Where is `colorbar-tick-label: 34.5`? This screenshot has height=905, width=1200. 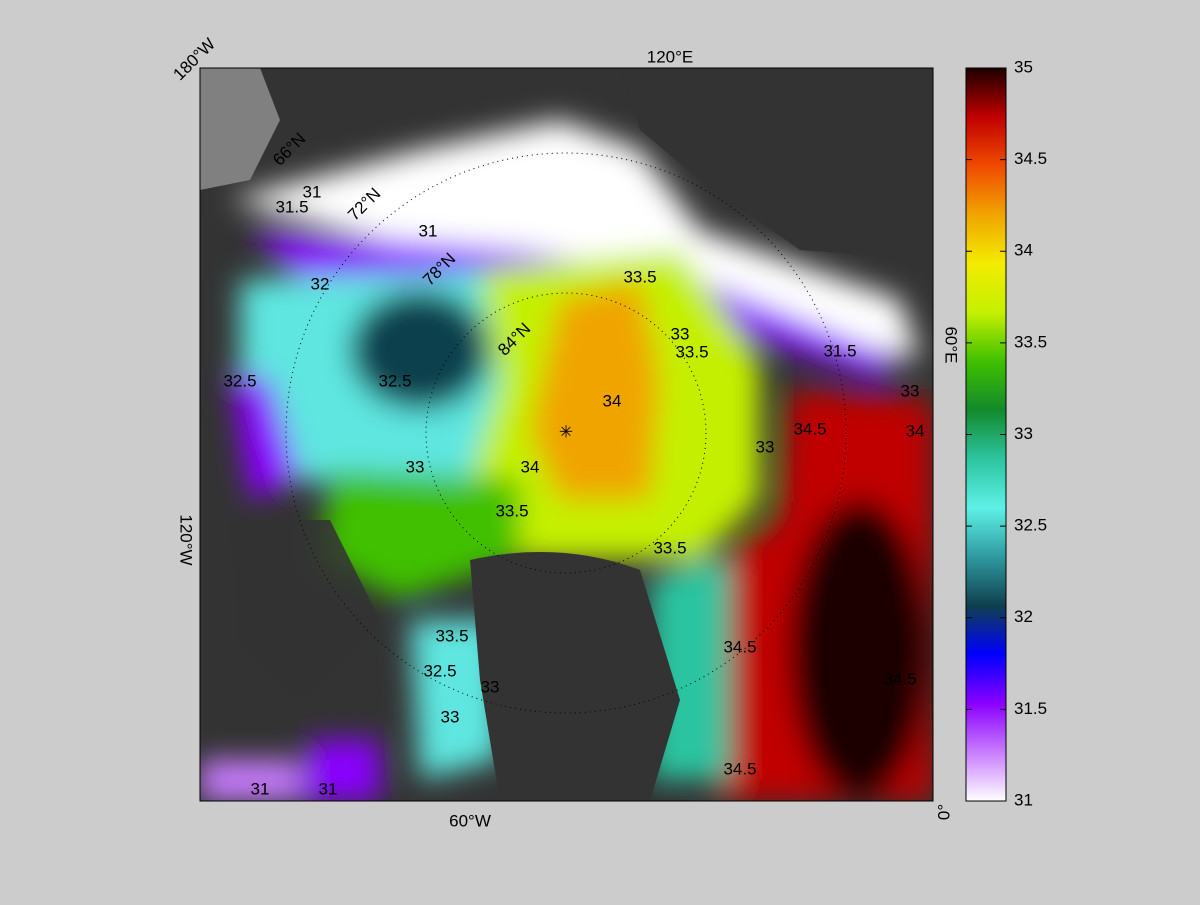
colorbar-tick-label: 34.5 is located at coordinates (1030, 158).